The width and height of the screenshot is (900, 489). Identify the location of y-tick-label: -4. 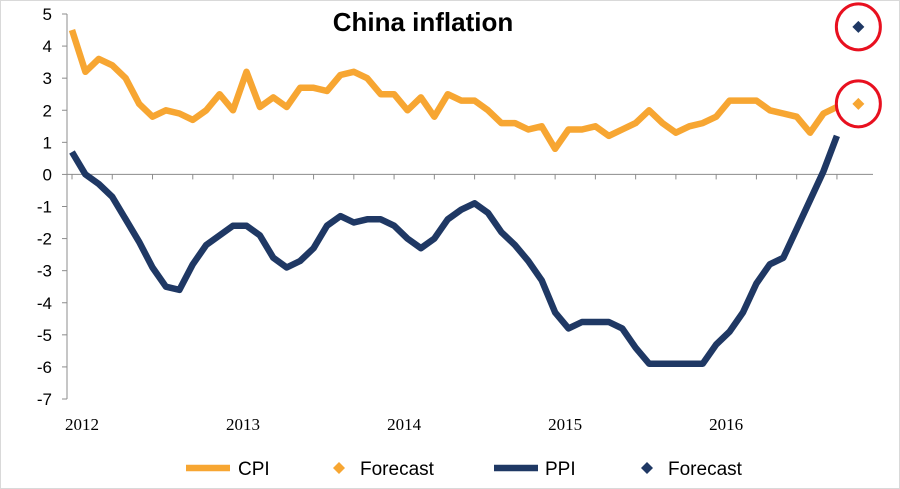
(44, 303).